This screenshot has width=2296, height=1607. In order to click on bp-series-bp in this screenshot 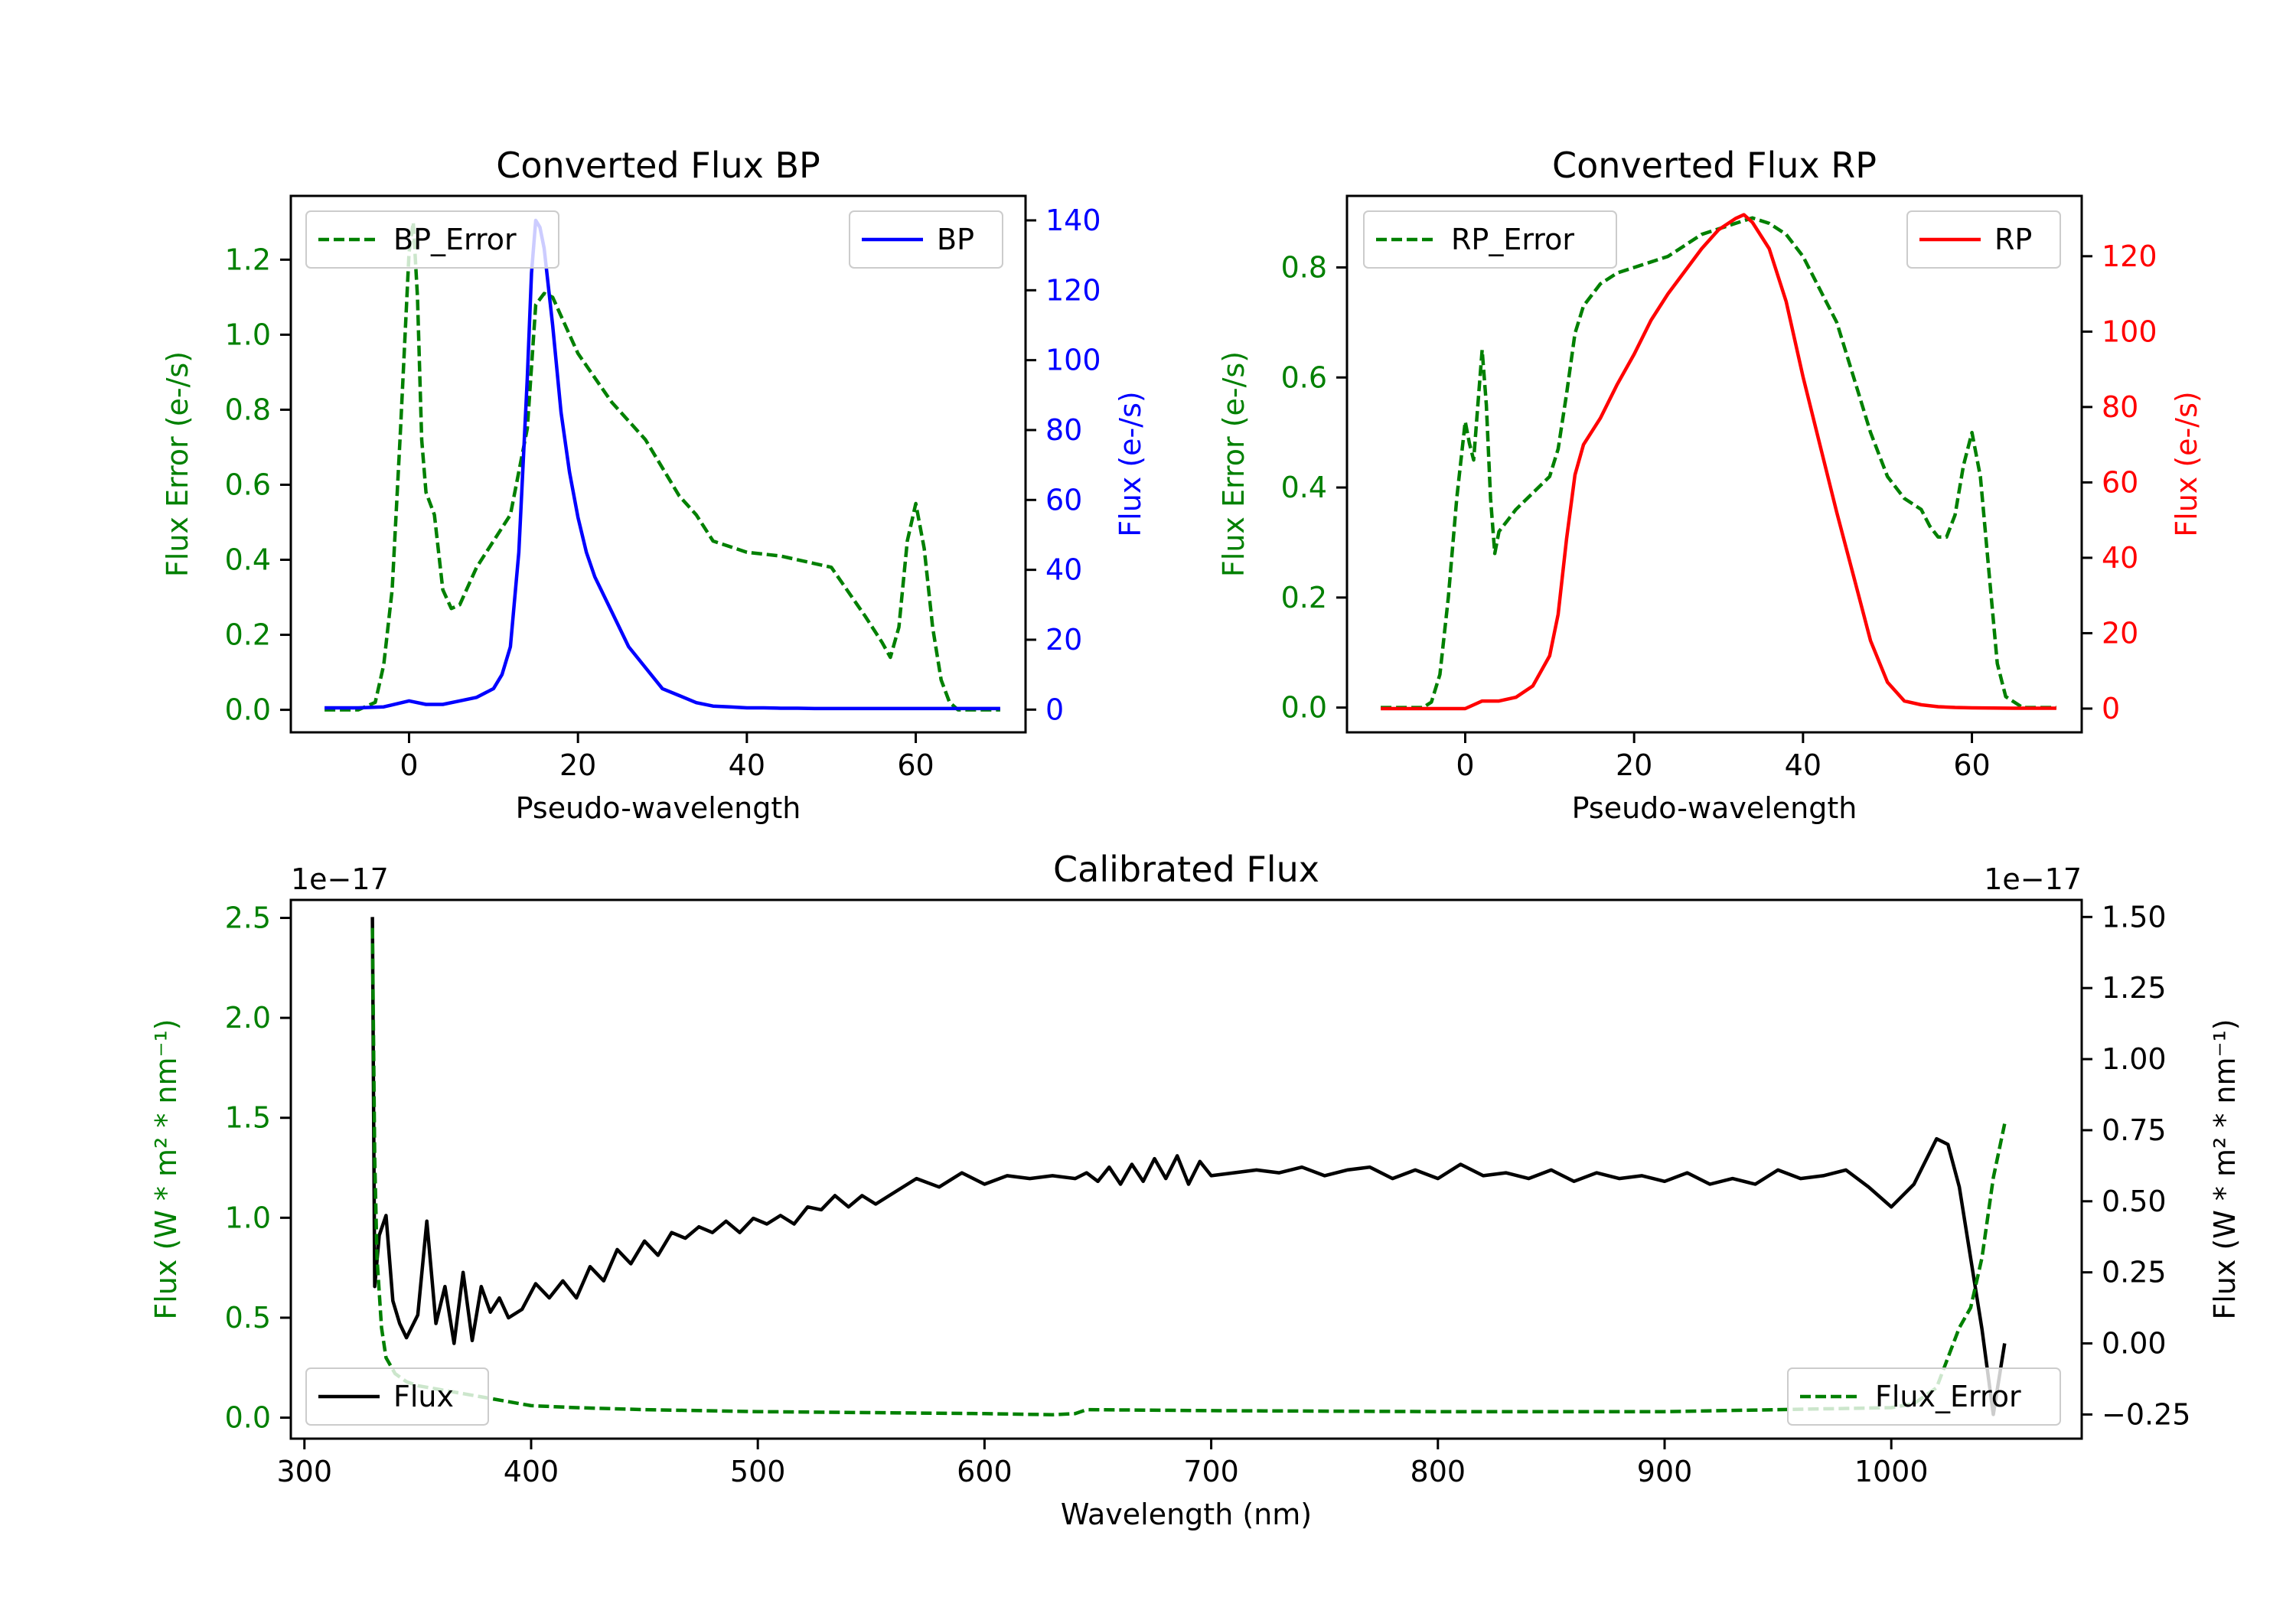, I will do `click(662, 464)`.